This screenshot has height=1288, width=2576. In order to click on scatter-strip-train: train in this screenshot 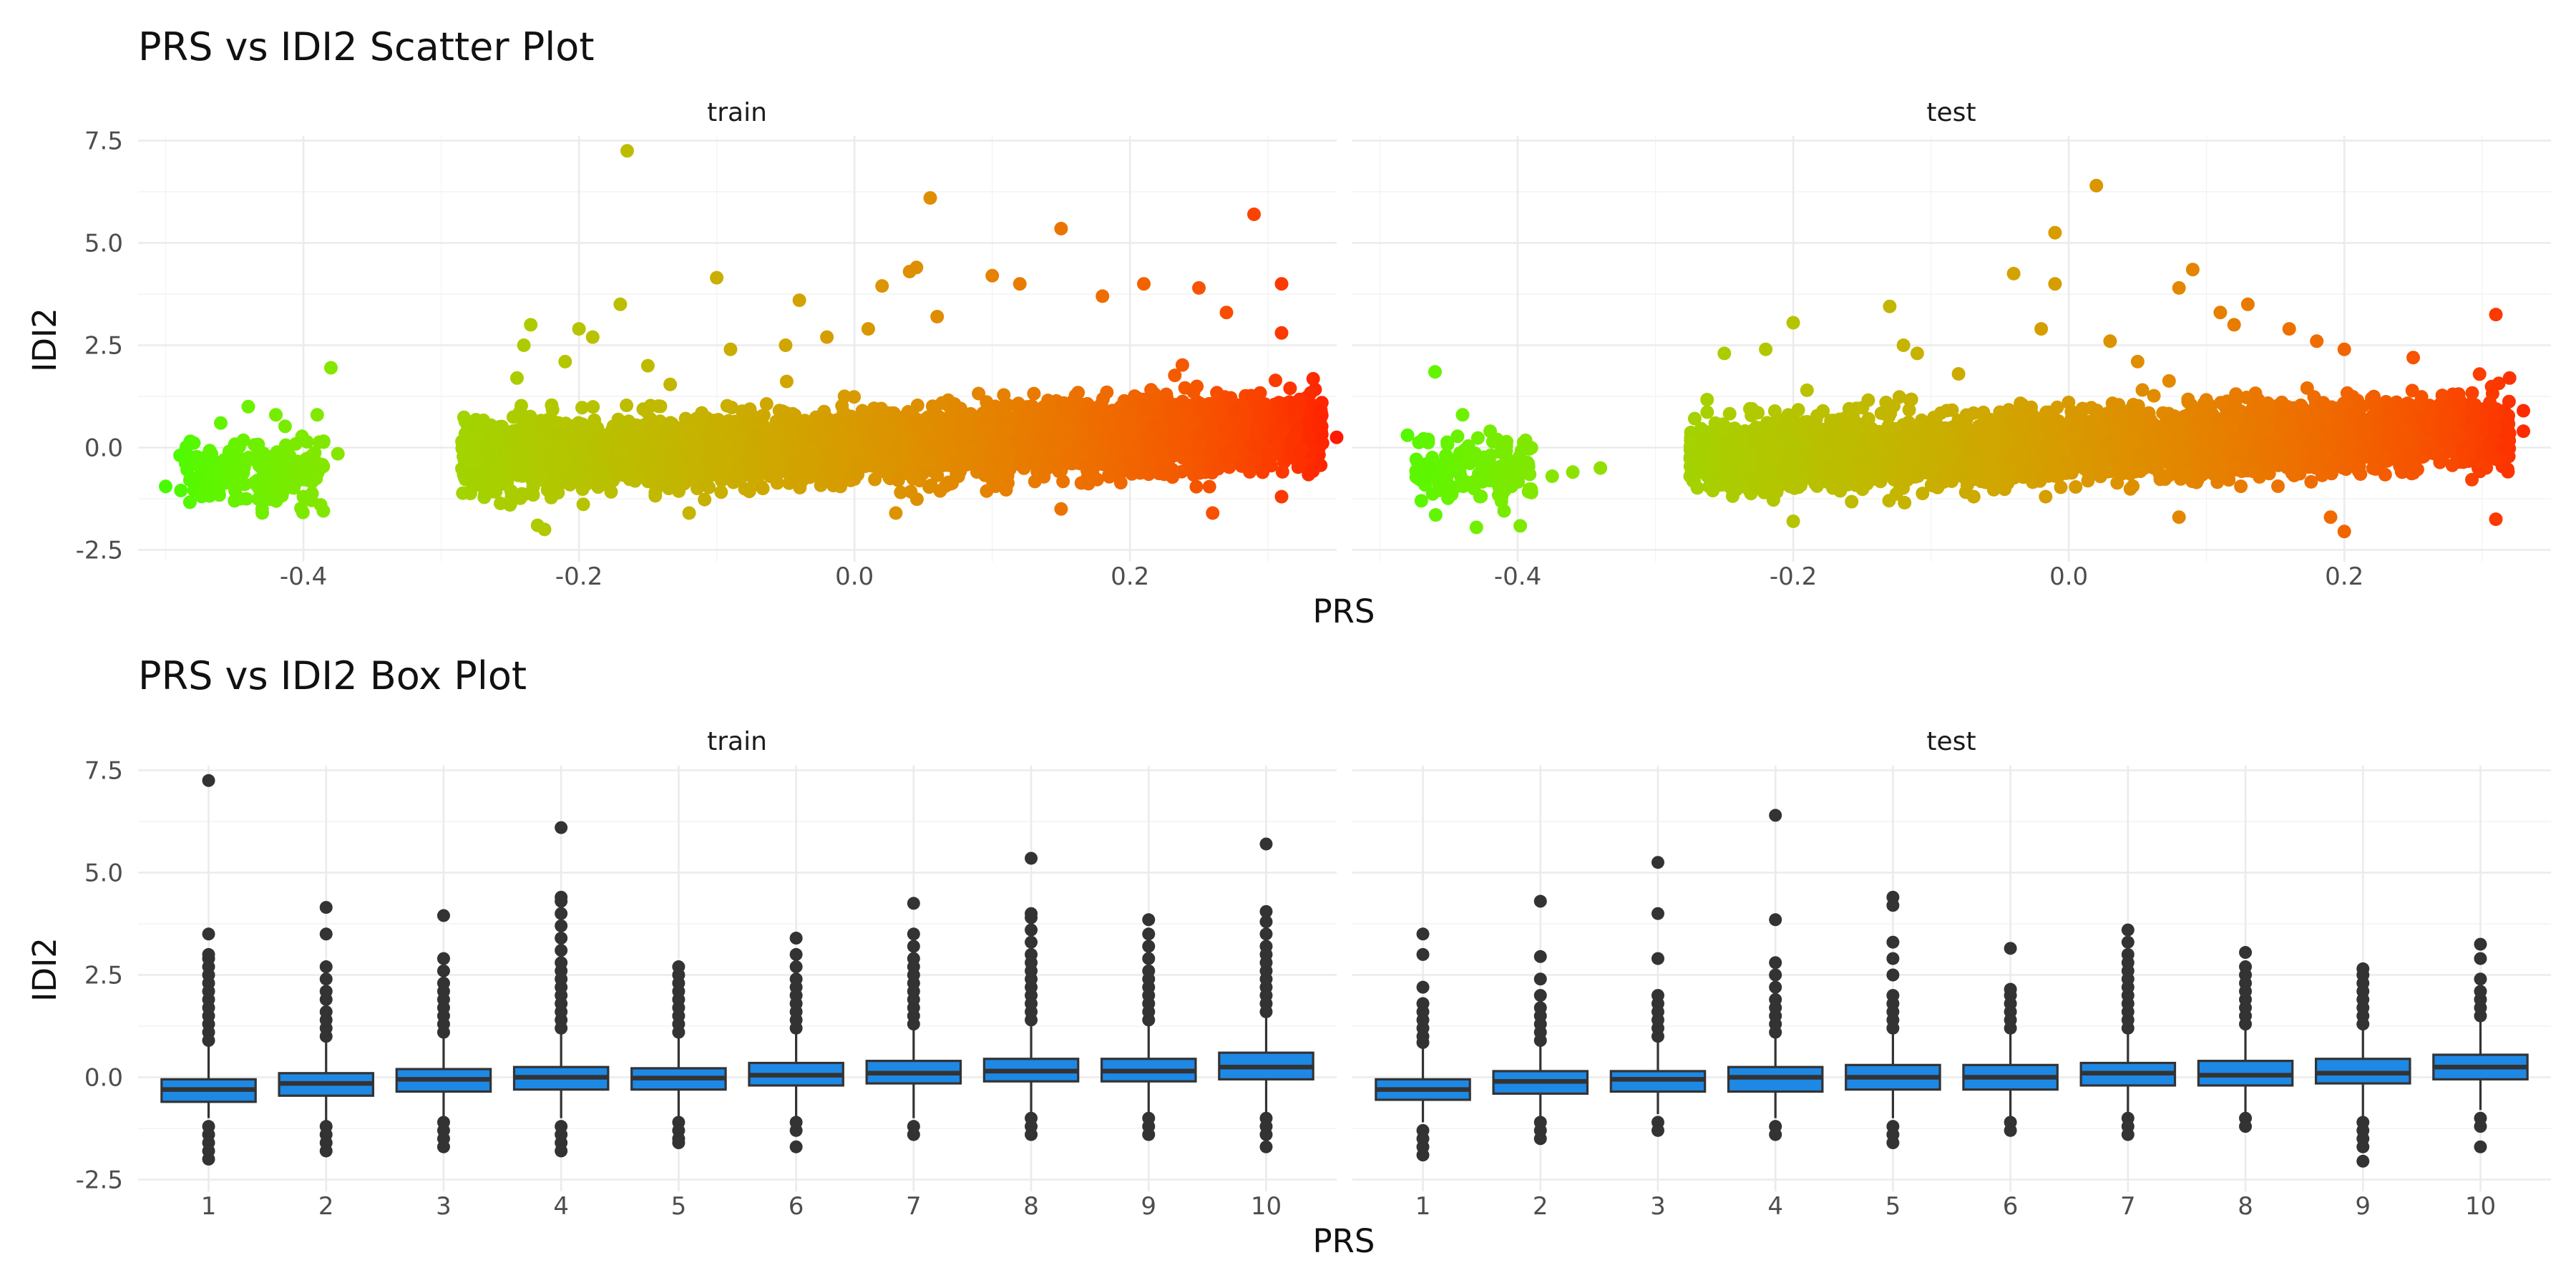, I will do `click(737, 112)`.